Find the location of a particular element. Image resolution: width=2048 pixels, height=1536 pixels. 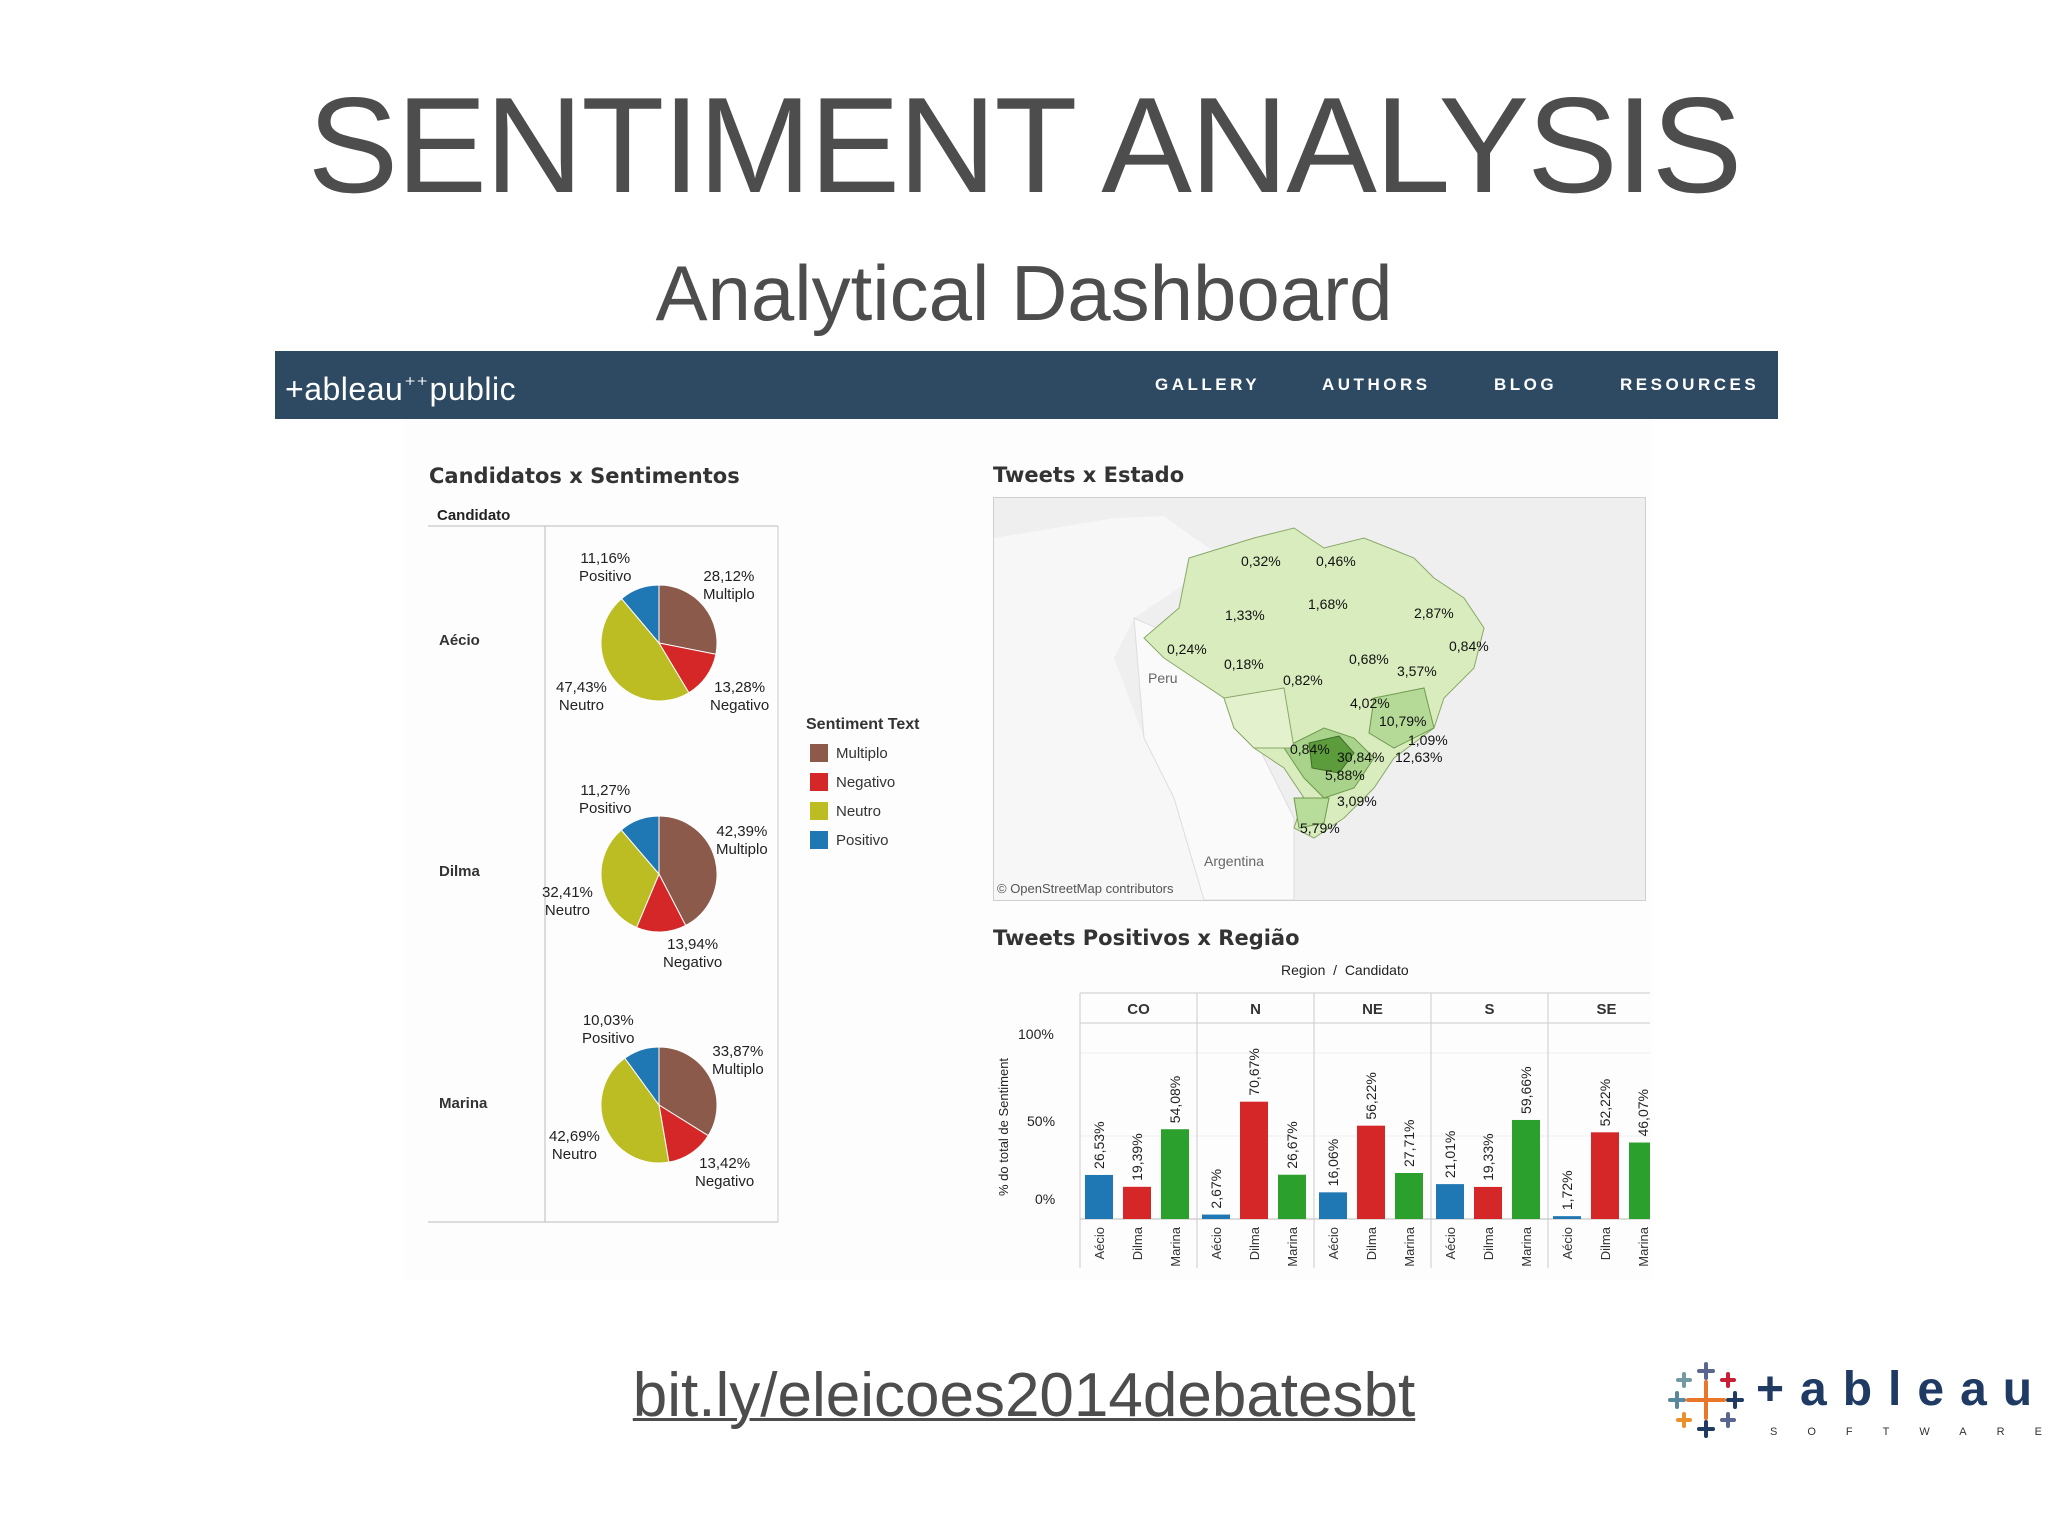

tableau-logo-icon is located at coordinates (1706, 1400).